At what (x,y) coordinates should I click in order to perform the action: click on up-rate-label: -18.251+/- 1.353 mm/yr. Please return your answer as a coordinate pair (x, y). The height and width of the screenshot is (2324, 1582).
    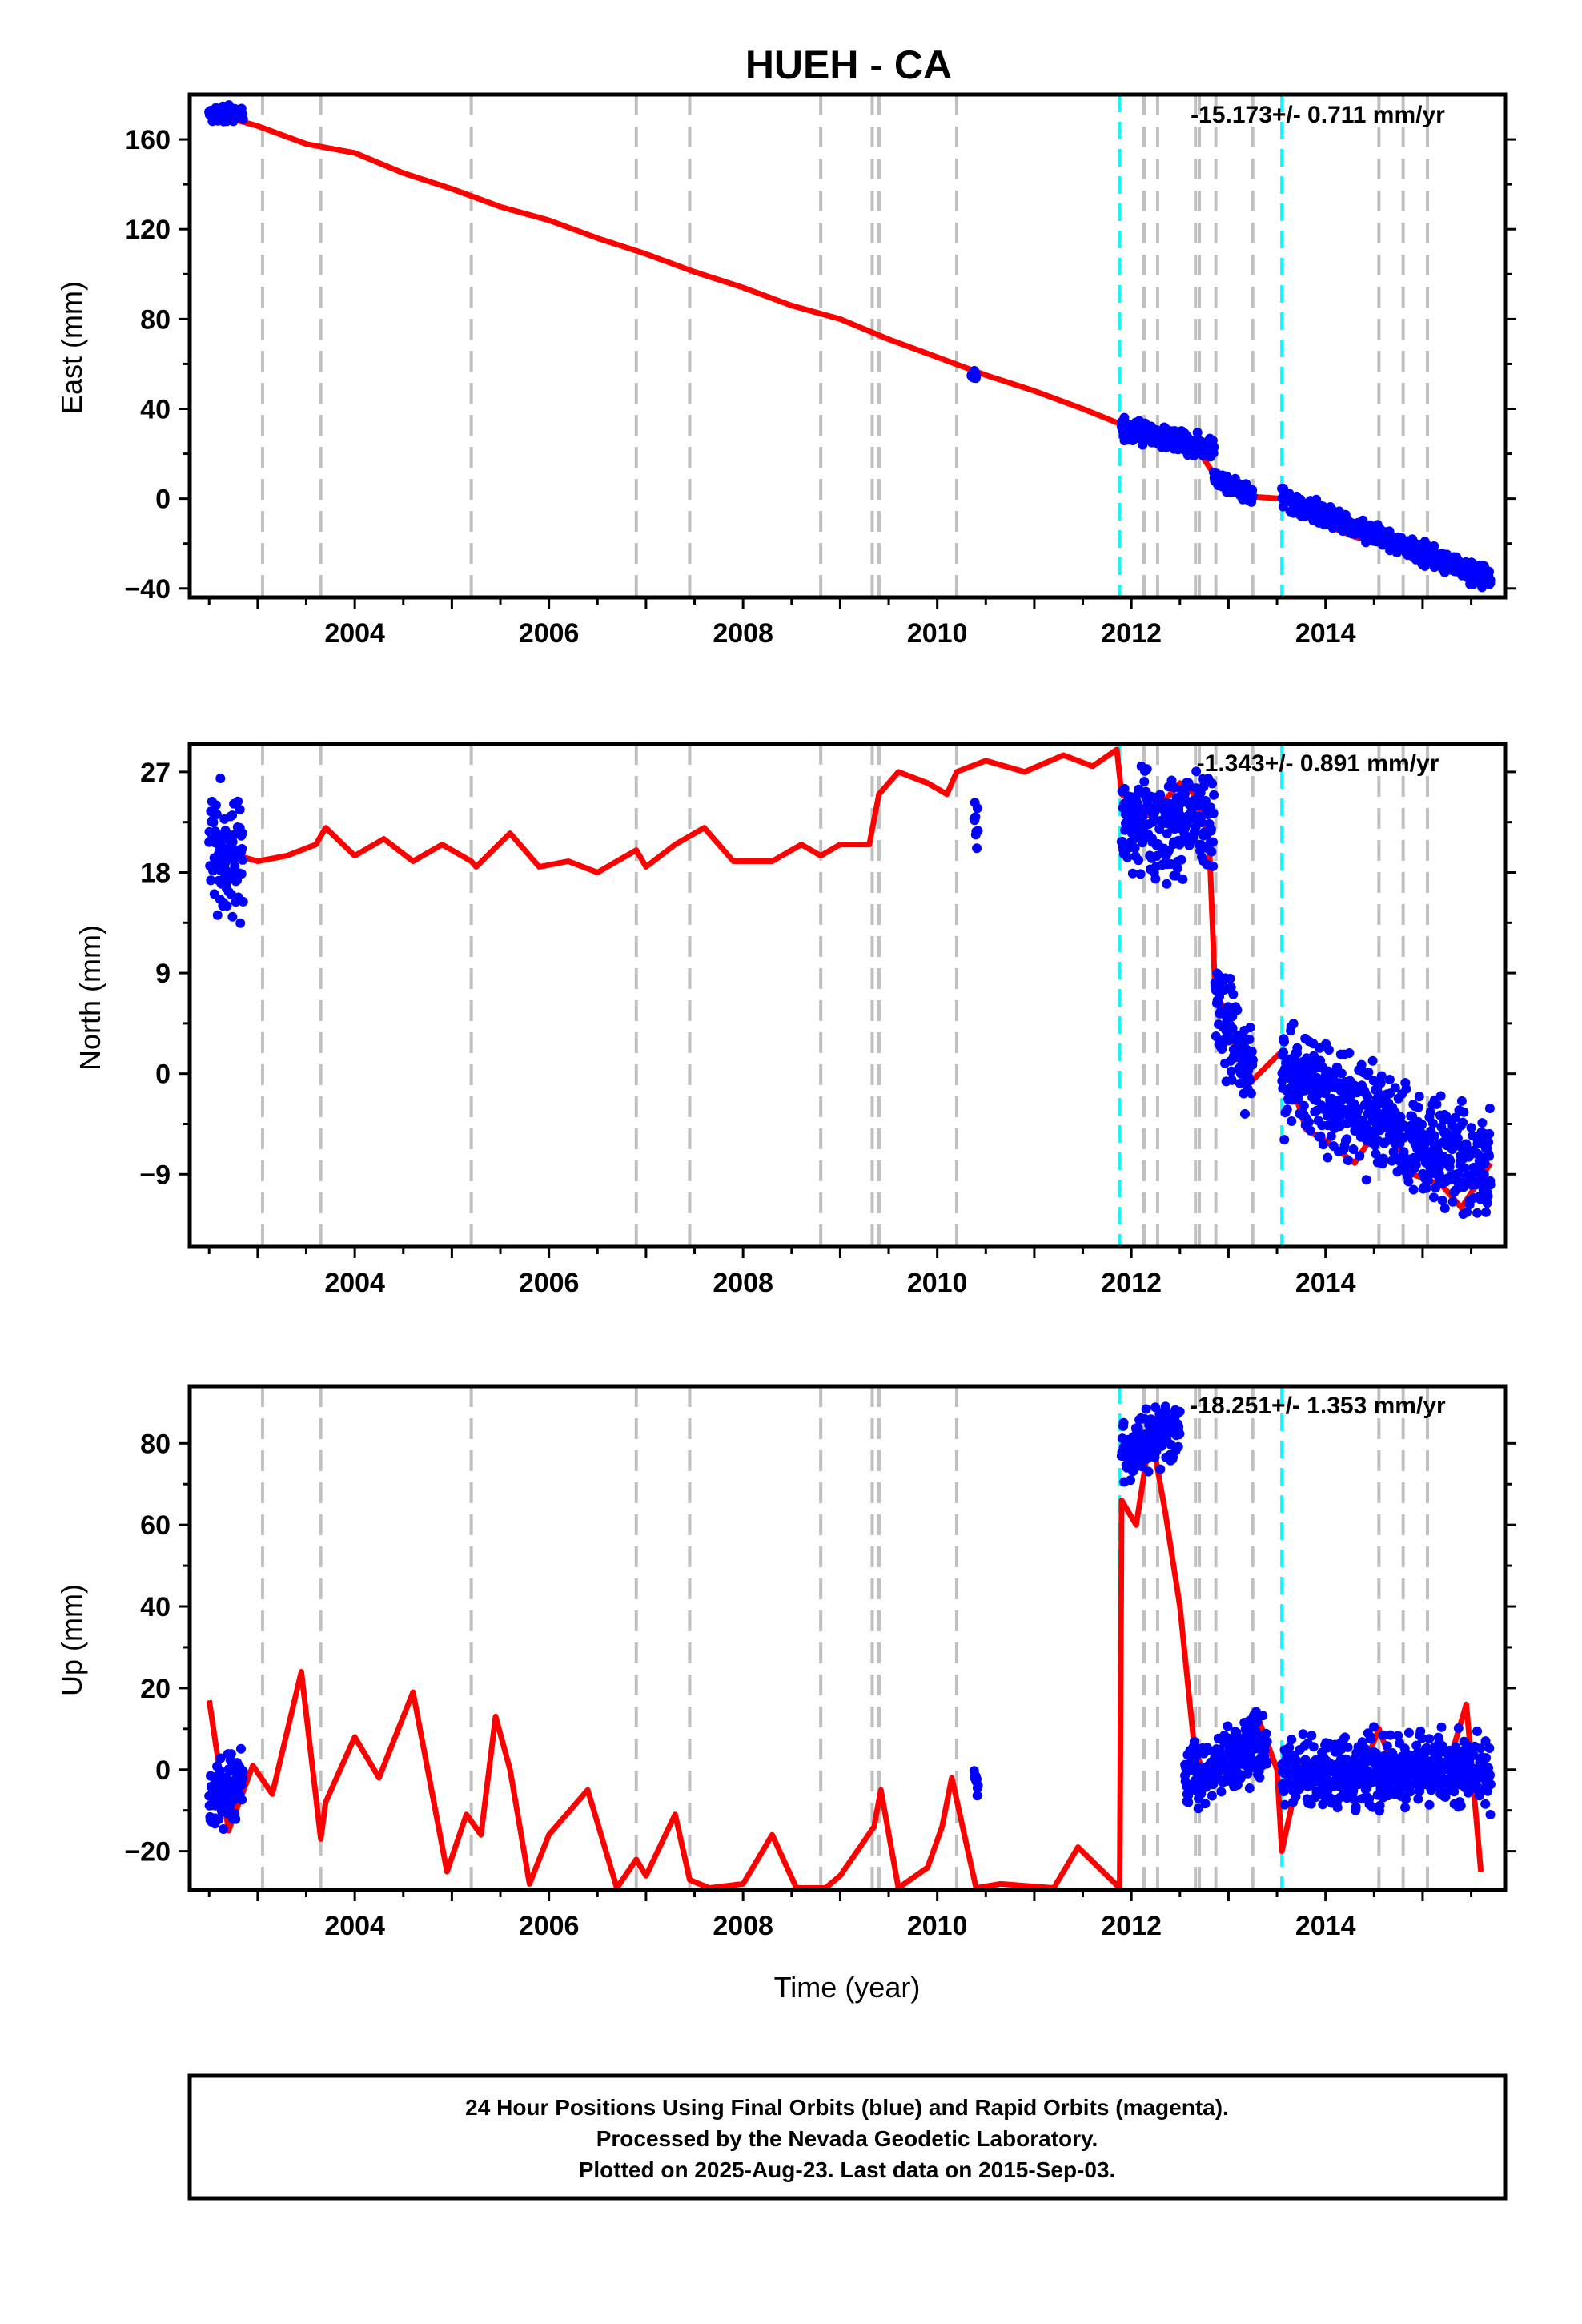
    Looking at the image, I should click on (1318, 1406).